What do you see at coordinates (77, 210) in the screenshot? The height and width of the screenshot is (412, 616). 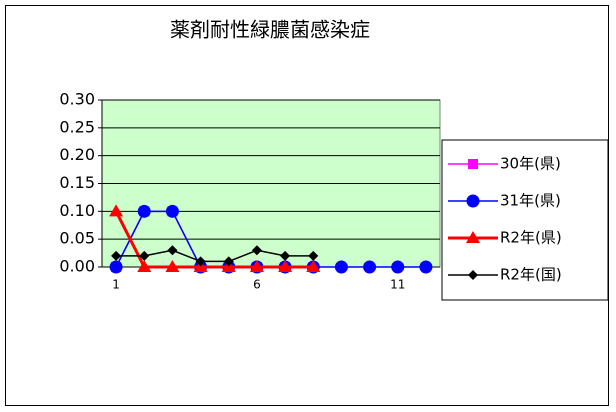 I see `y-tick-label: 0.10` at bounding box center [77, 210].